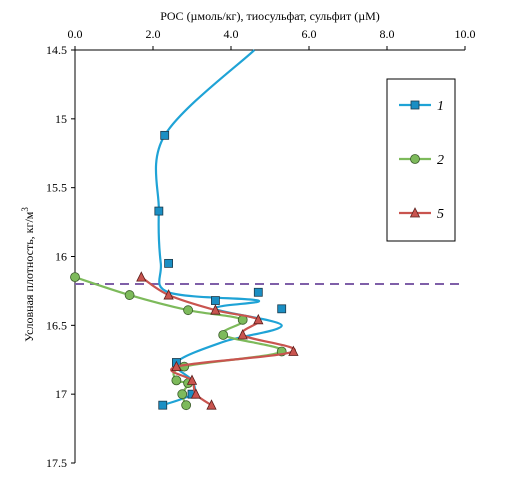 This screenshot has width=505, height=490. Describe the element at coordinates (61, 394) in the screenshot. I see `y-tick-label: 17` at that location.